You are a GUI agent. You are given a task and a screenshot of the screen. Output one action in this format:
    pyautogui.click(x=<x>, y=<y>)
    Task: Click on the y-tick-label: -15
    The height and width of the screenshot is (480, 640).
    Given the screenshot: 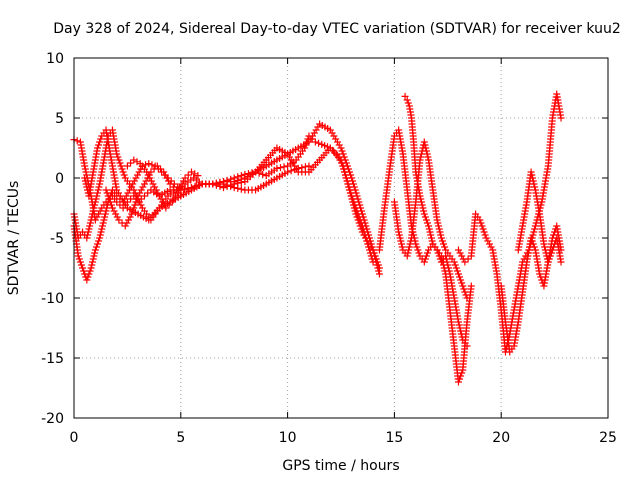 What is the action you would take?
    pyautogui.click(x=52, y=359)
    